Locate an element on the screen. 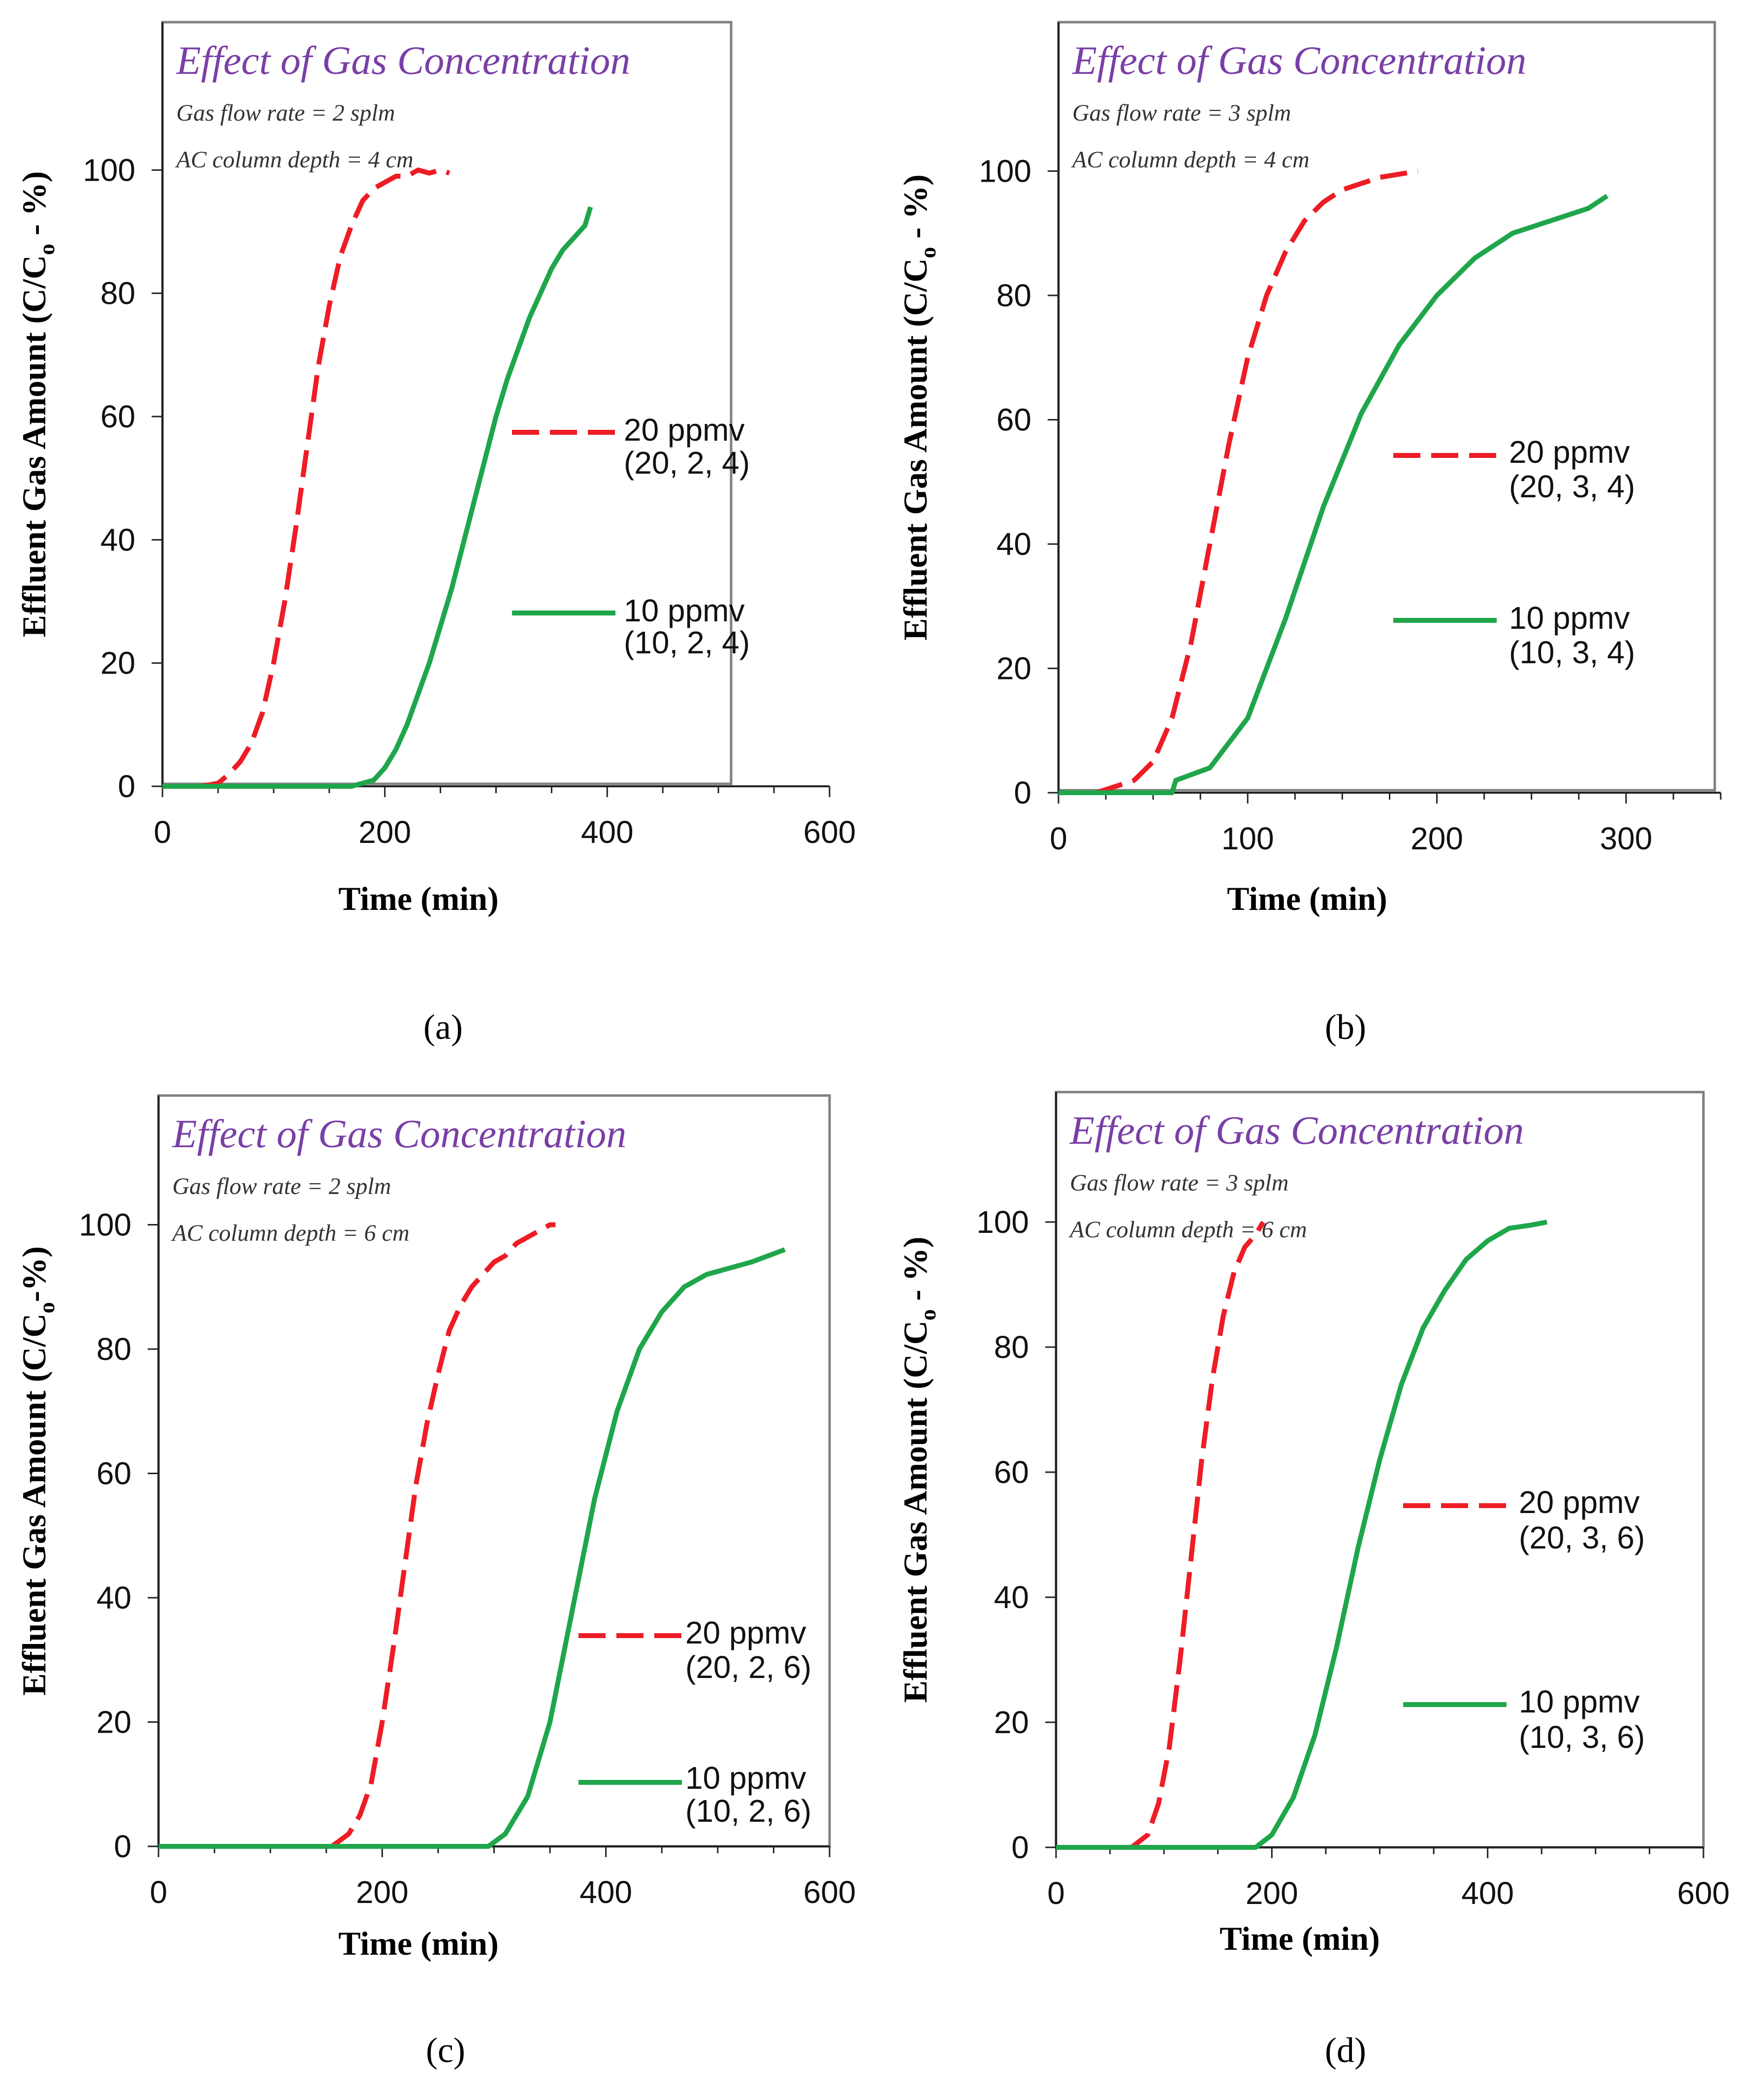 The width and height of the screenshot is (1764, 2096). legend-params: (10, 2, 4) is located at coordinates (687, 642).